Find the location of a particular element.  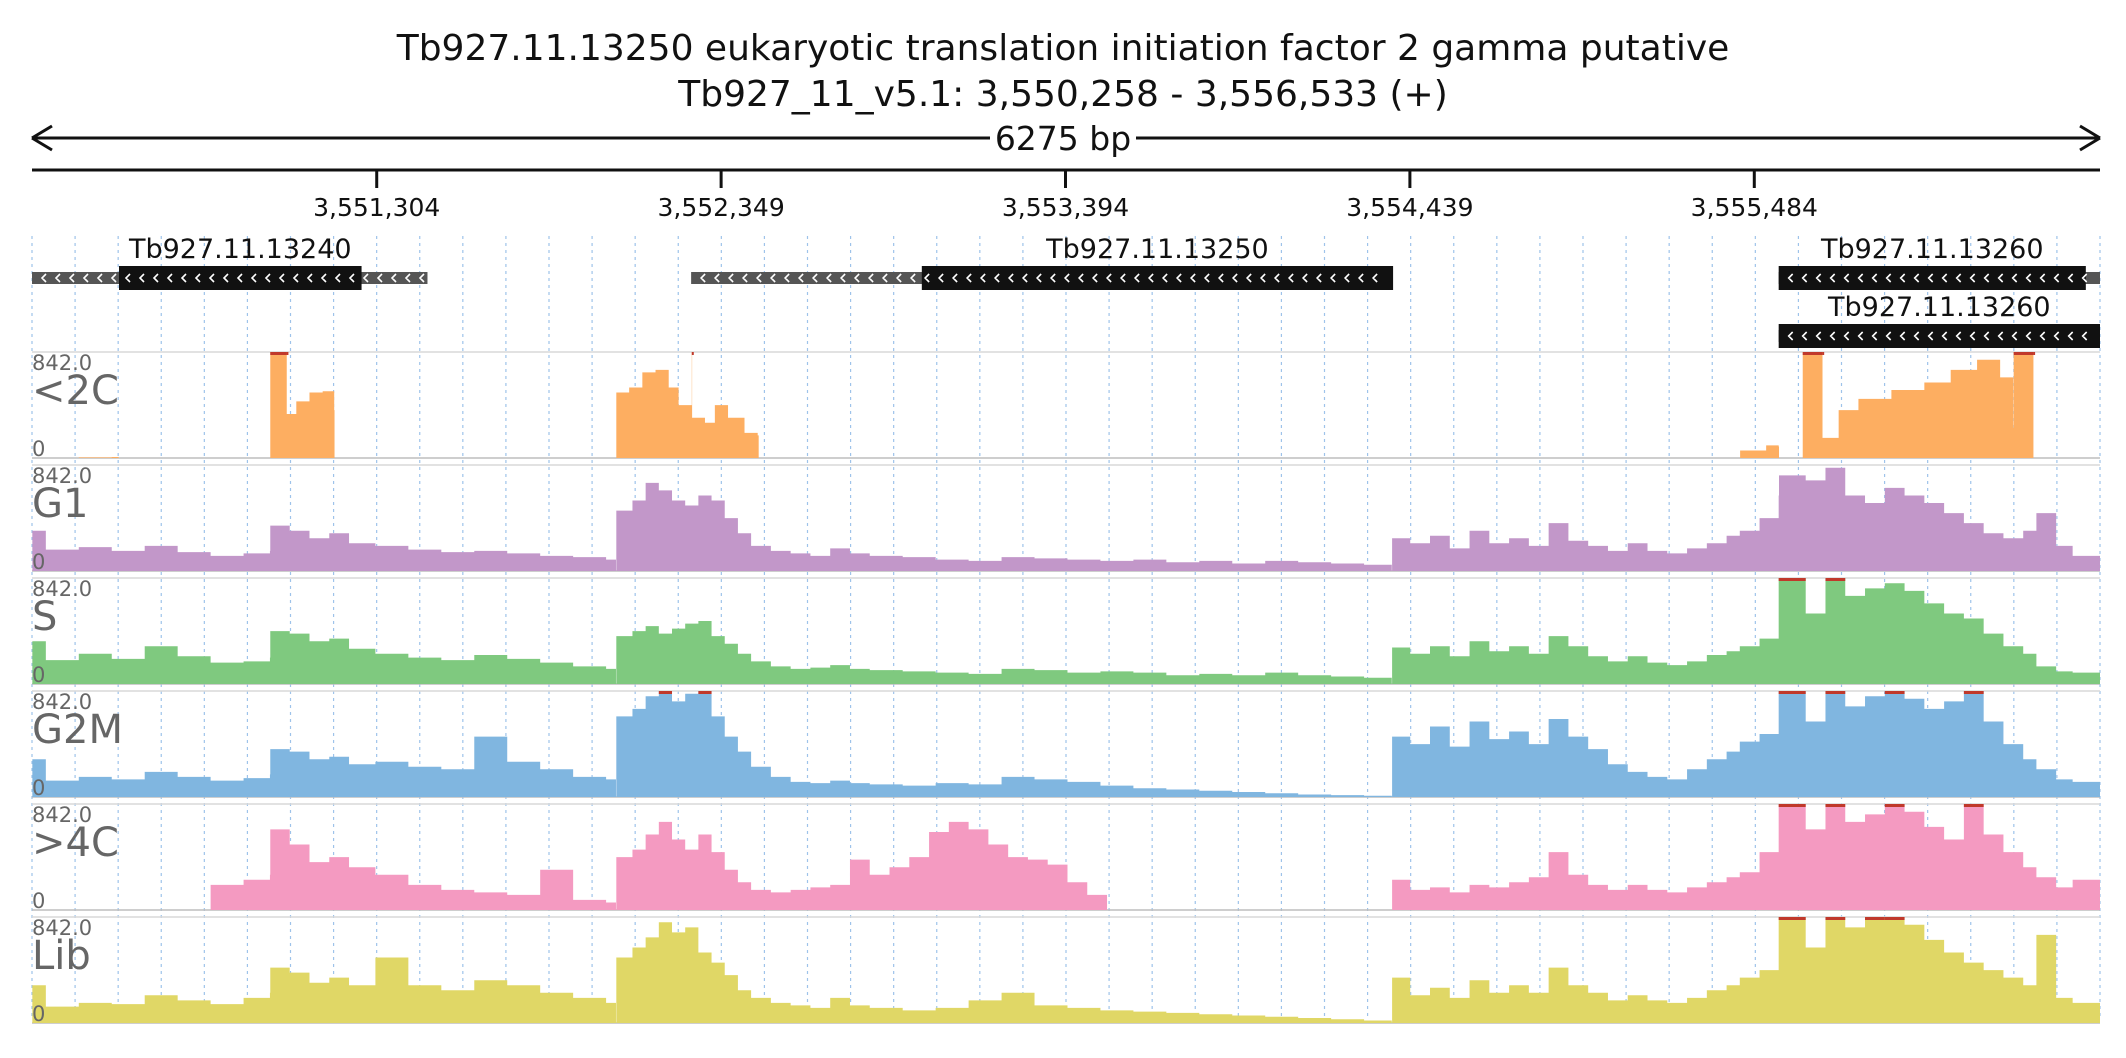

track-name: <2C is located at coordinates (75, 391).